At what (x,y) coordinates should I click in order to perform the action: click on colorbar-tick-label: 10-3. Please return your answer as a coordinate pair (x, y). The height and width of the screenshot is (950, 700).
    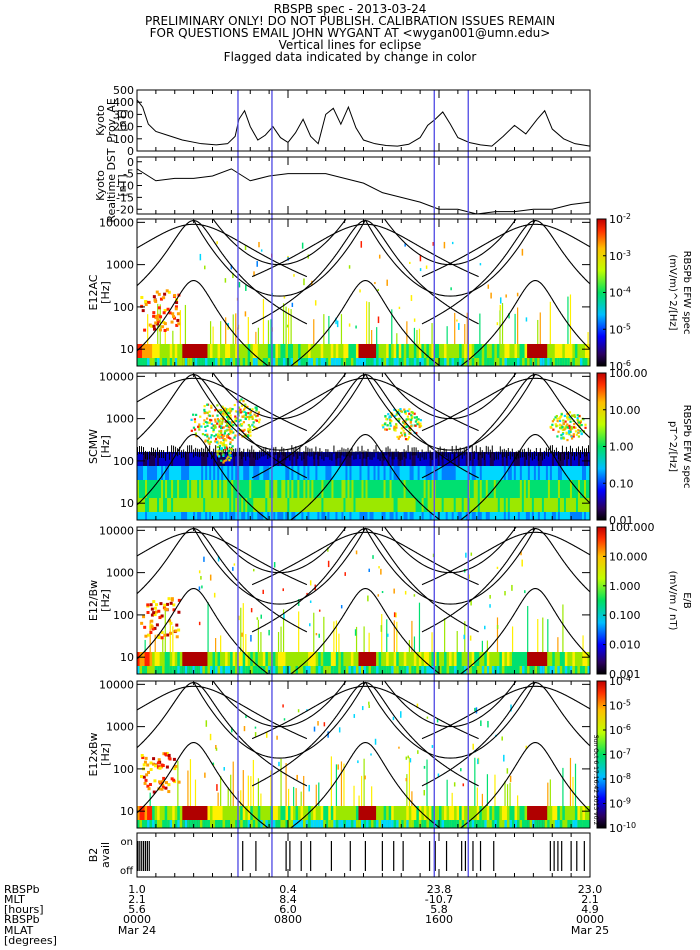
    Looking at the image, I should click on (620, 256).